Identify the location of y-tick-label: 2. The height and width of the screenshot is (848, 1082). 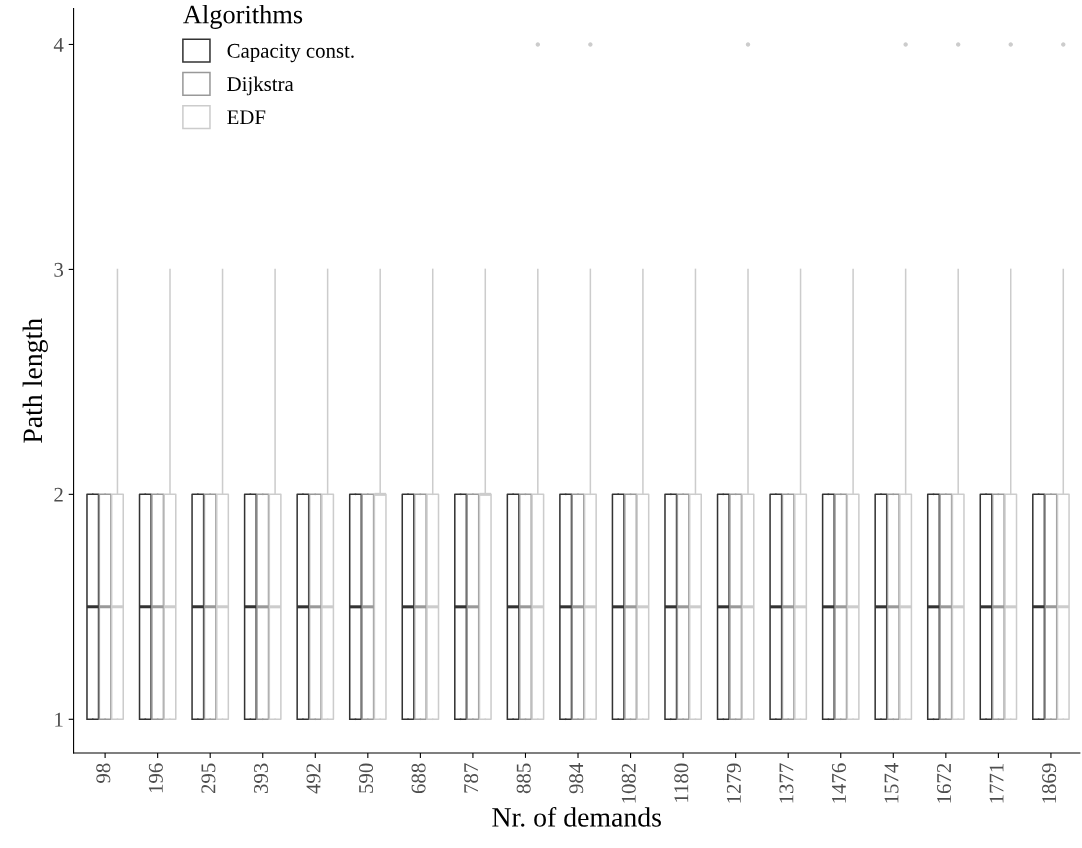
(58, 494).